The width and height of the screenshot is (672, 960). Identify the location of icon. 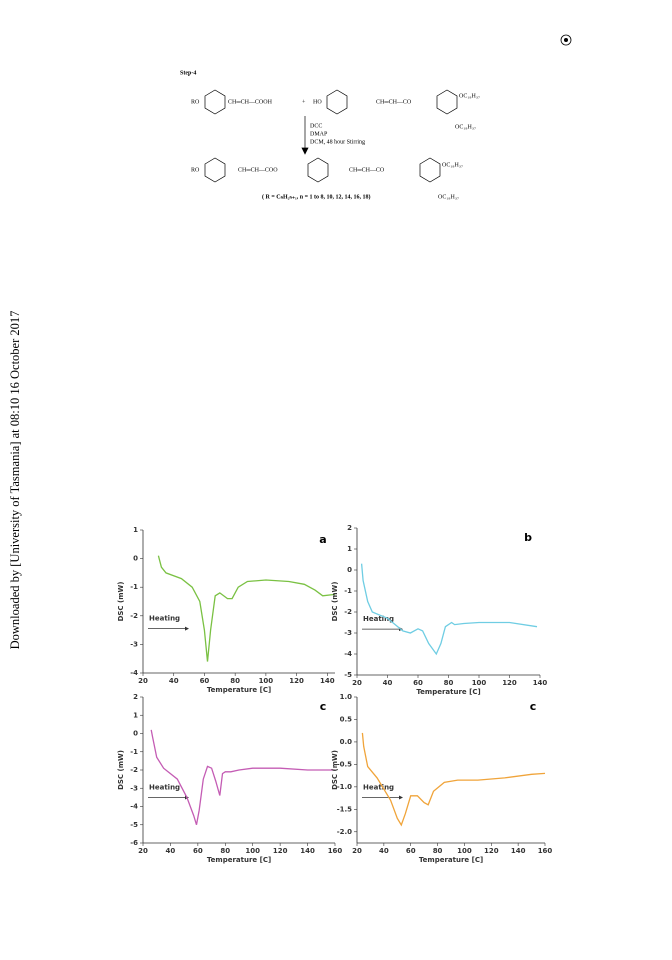
(566, 40).